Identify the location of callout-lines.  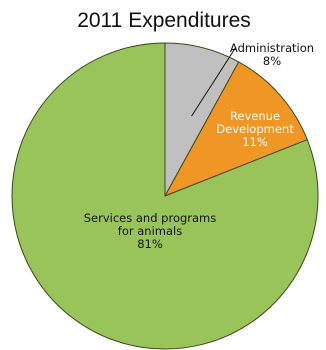
(214, 81).